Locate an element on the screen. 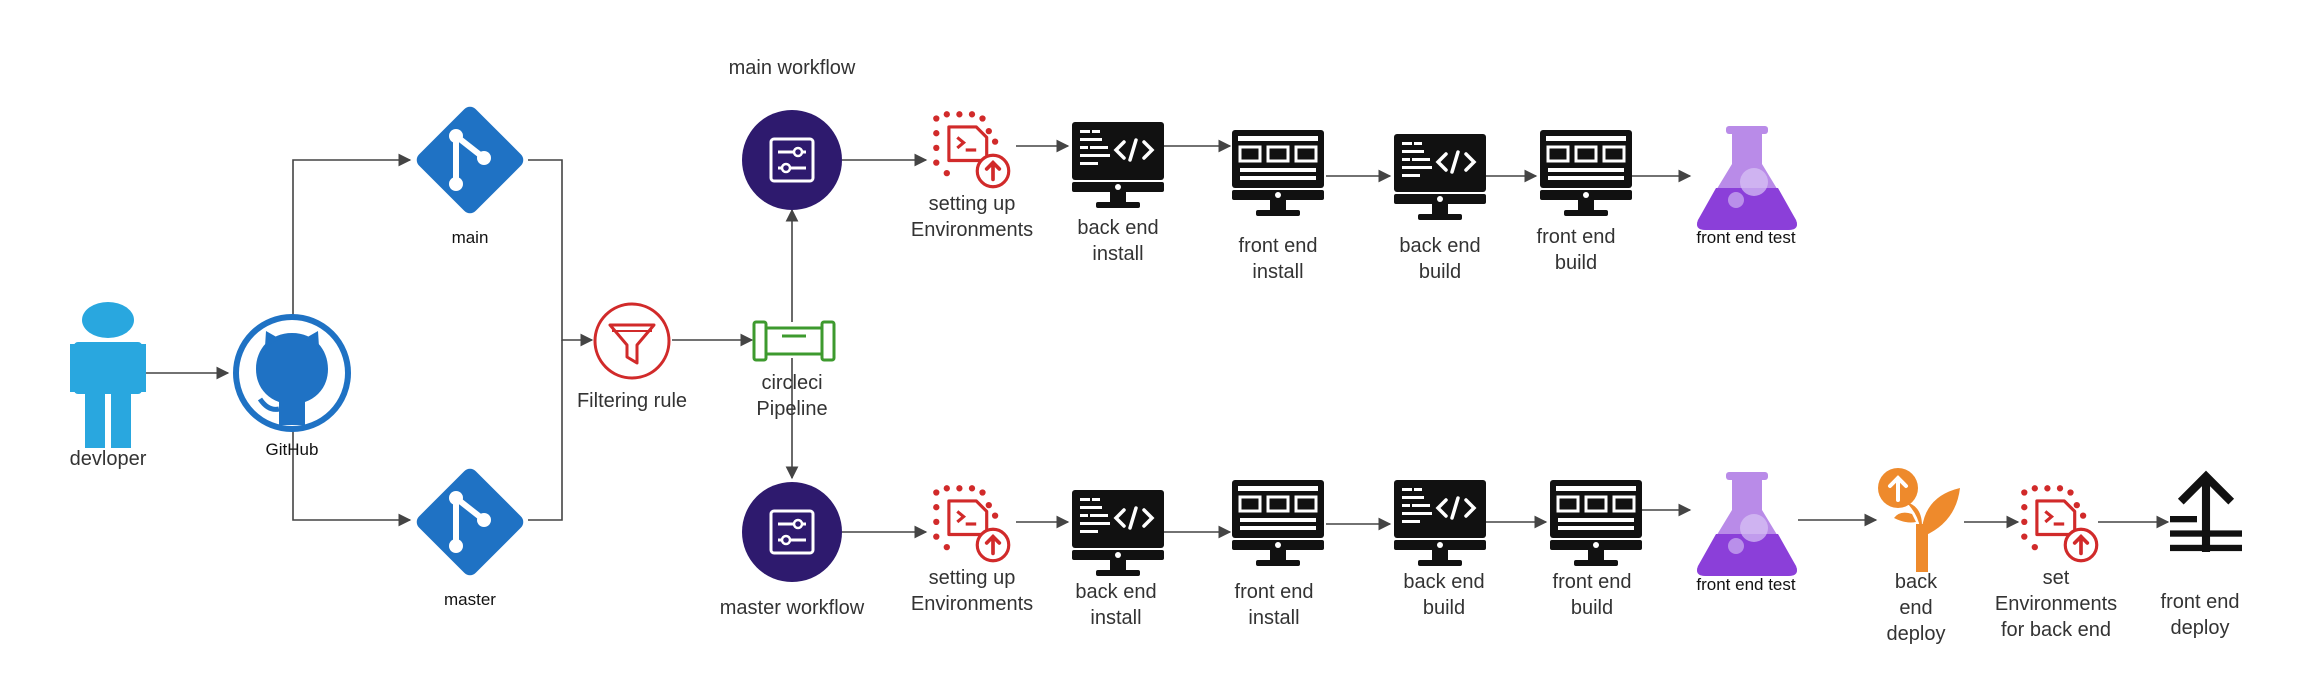 Image resolution: width=2314 pixels, height=684 pixels. master-step-backend-build: back end build is located at coordinates (1440, 548).